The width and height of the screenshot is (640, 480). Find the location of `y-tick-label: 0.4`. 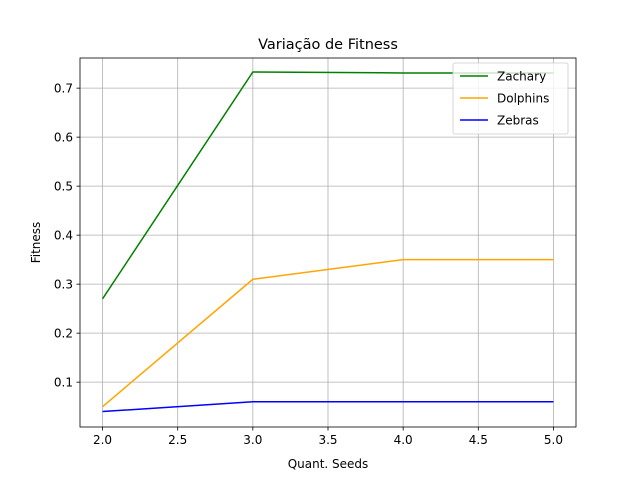

y-tick-label: 0.4 is located at coordinates (63, 235).